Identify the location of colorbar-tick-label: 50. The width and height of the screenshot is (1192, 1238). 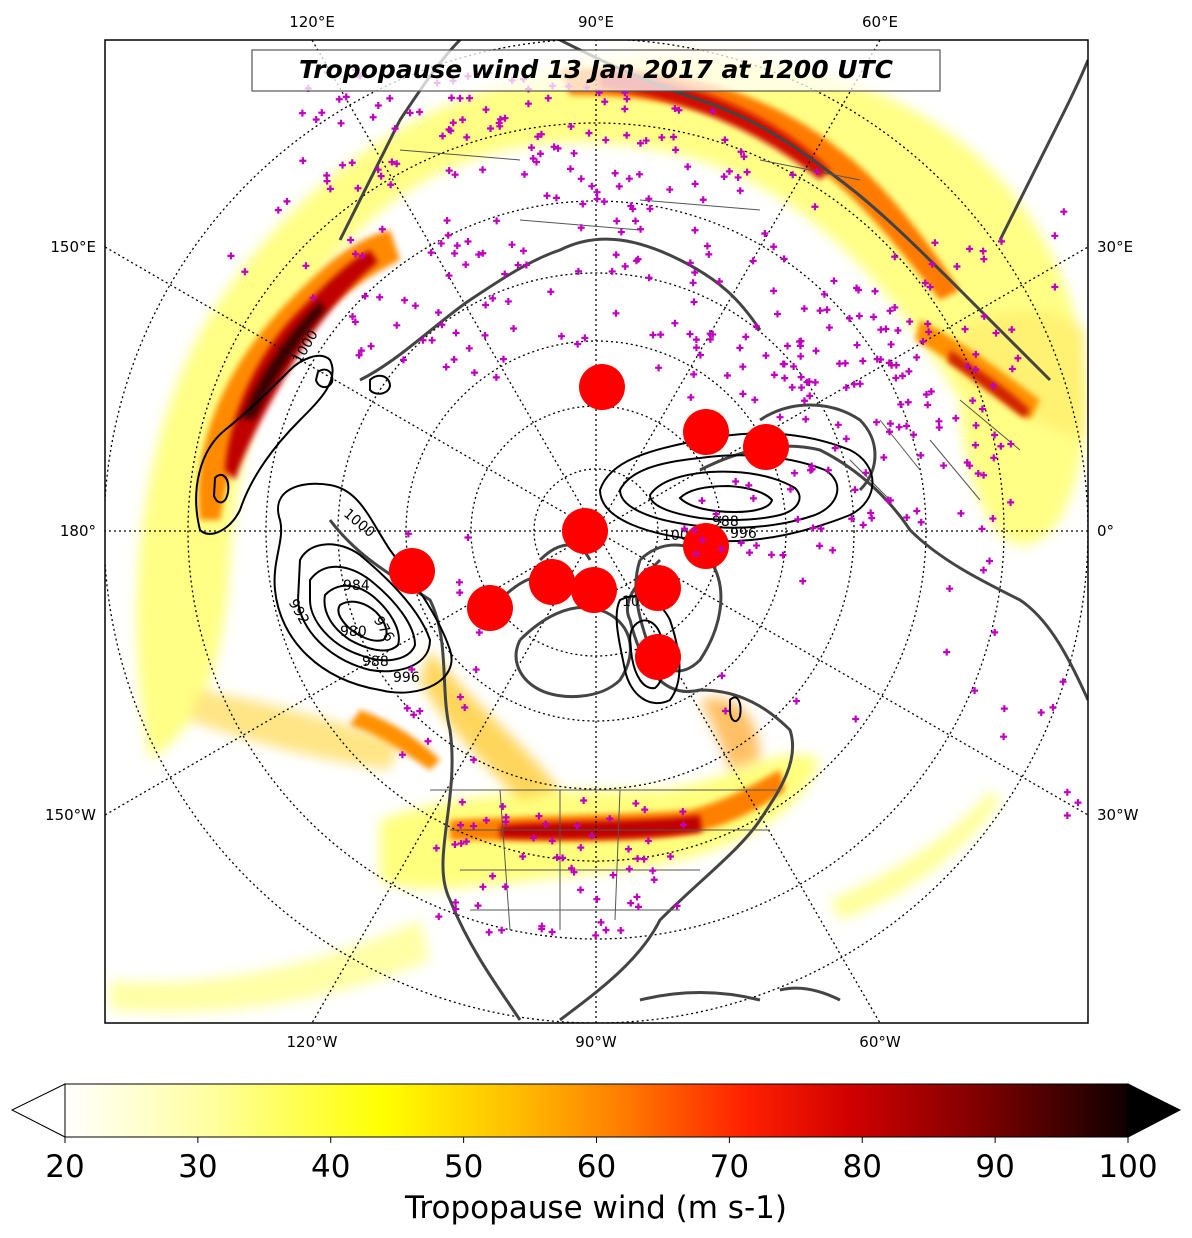
(463, 1167).